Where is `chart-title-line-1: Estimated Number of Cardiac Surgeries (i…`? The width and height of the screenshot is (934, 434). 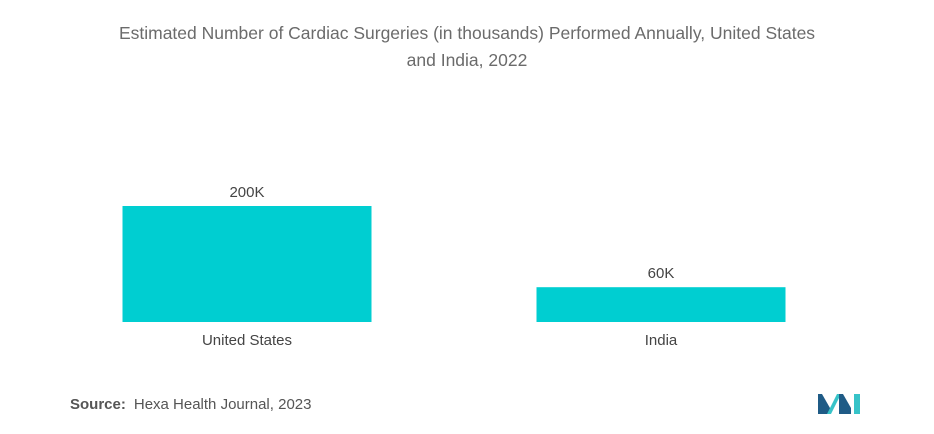
chart-title-line-1: Estimated Number of Cardiac Surgeries (i… is located at coordinates (467, 33).